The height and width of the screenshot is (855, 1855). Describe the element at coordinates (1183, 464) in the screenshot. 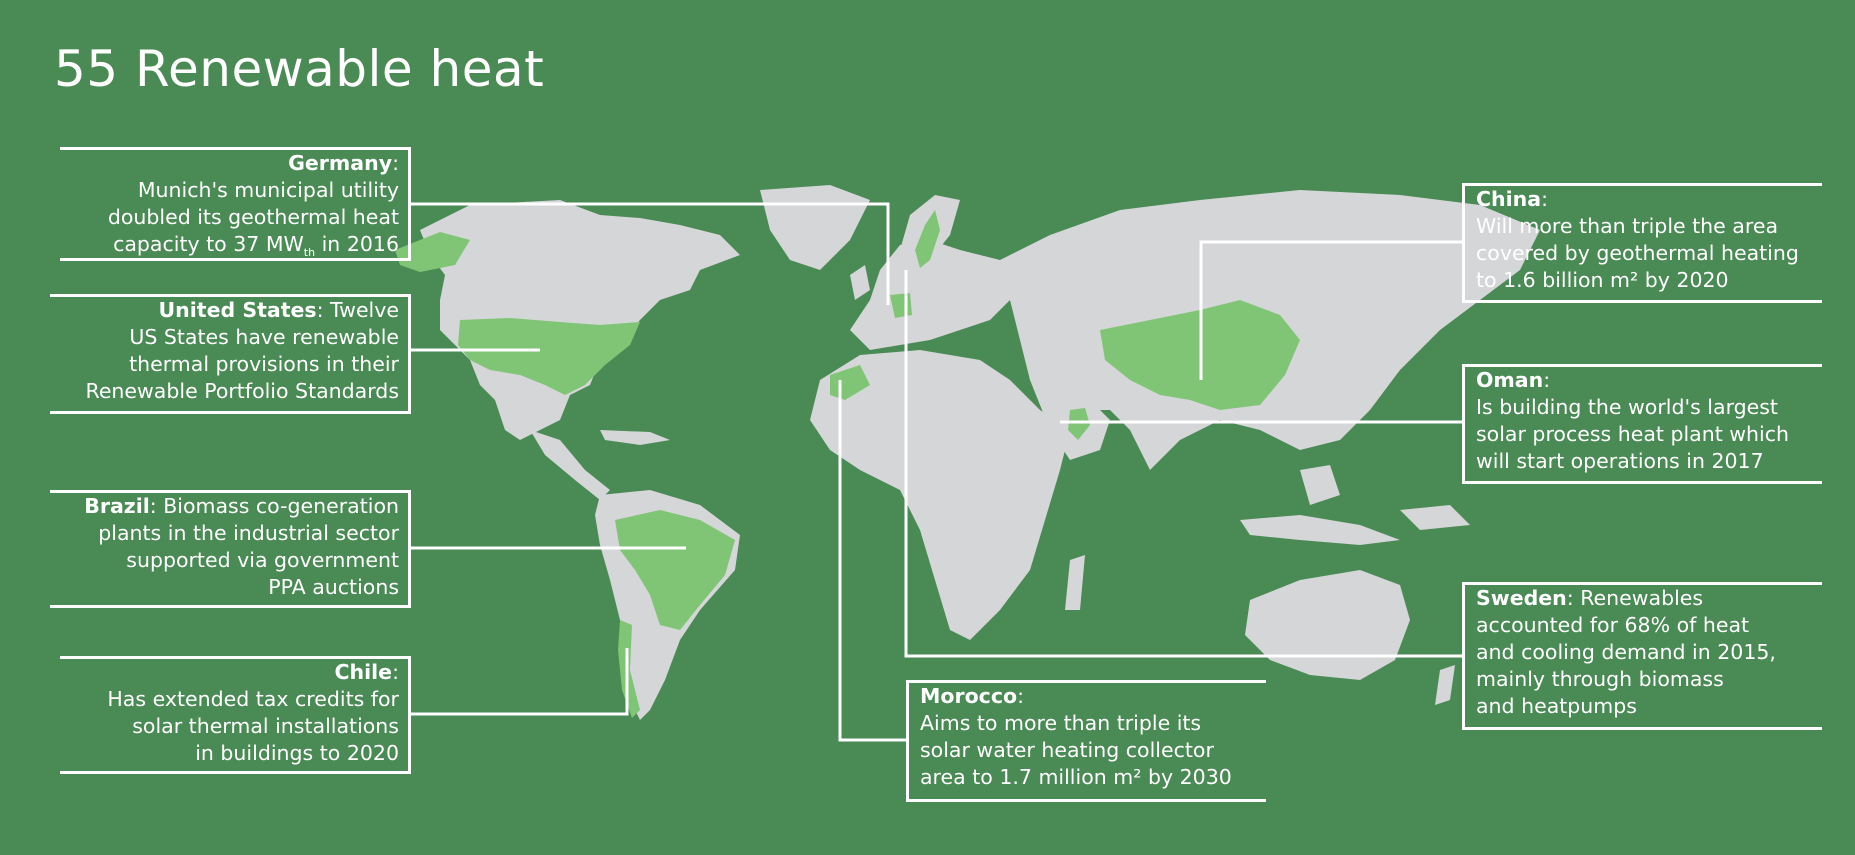

I see `leader-sweden` at that location.